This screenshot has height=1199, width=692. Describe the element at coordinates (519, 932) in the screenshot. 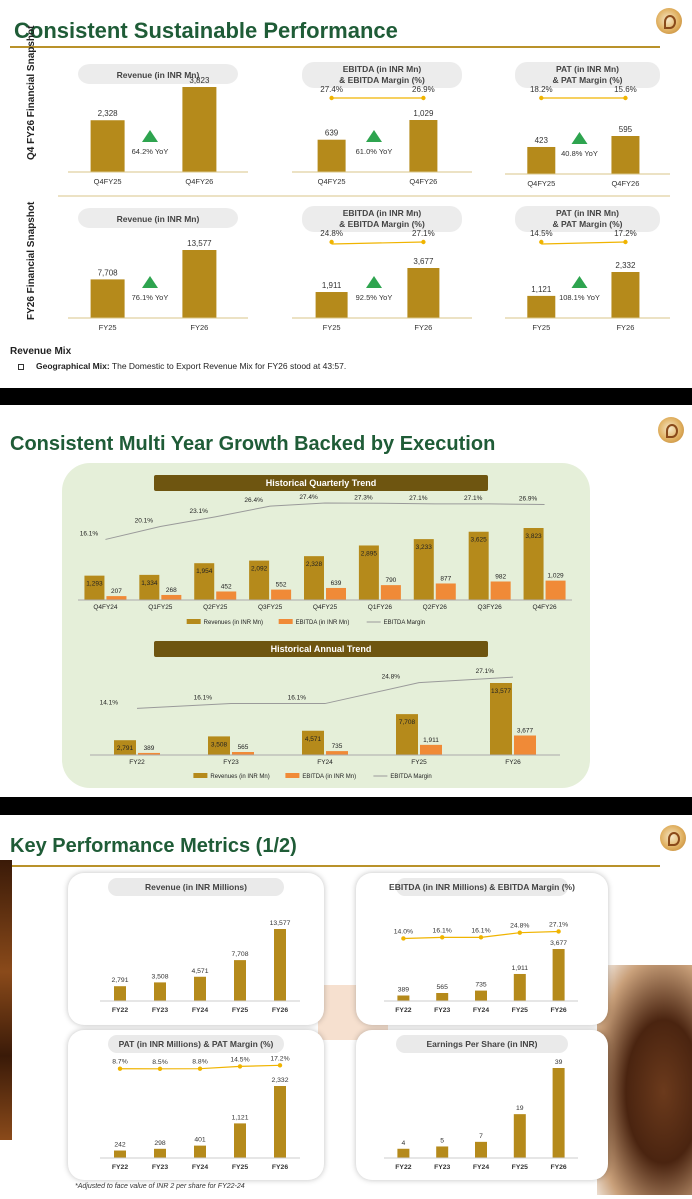

I see `margin-marker` at that location.